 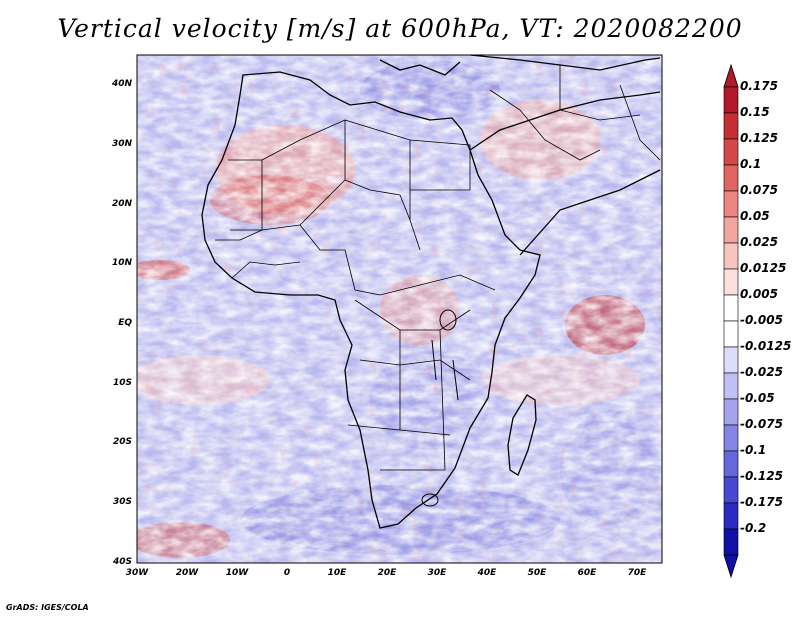 What do you see at coordinates (761, 424) in the screenshot?
I see `colorbar-label: -0.075` at bounding box center [761, 424].